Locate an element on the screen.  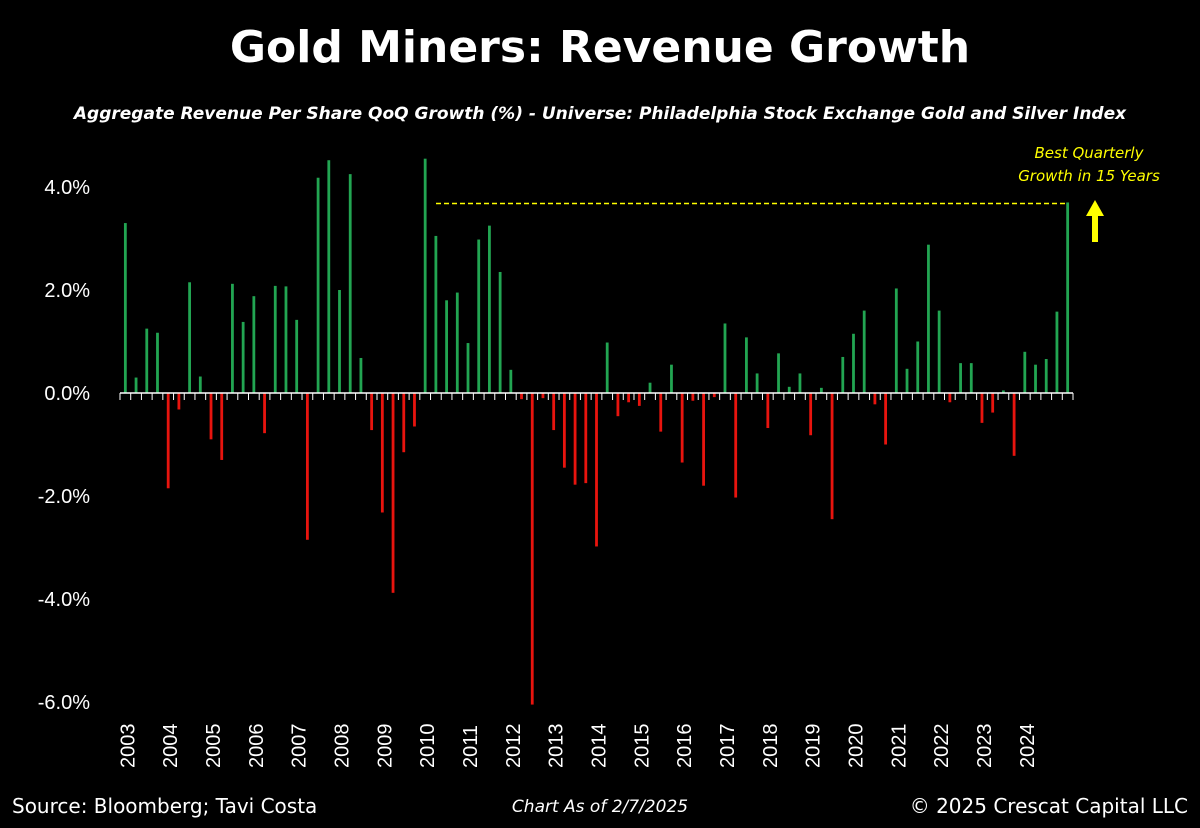
chart-date: Chart As of 2/7/2025 is located at coordinates (600, 807).